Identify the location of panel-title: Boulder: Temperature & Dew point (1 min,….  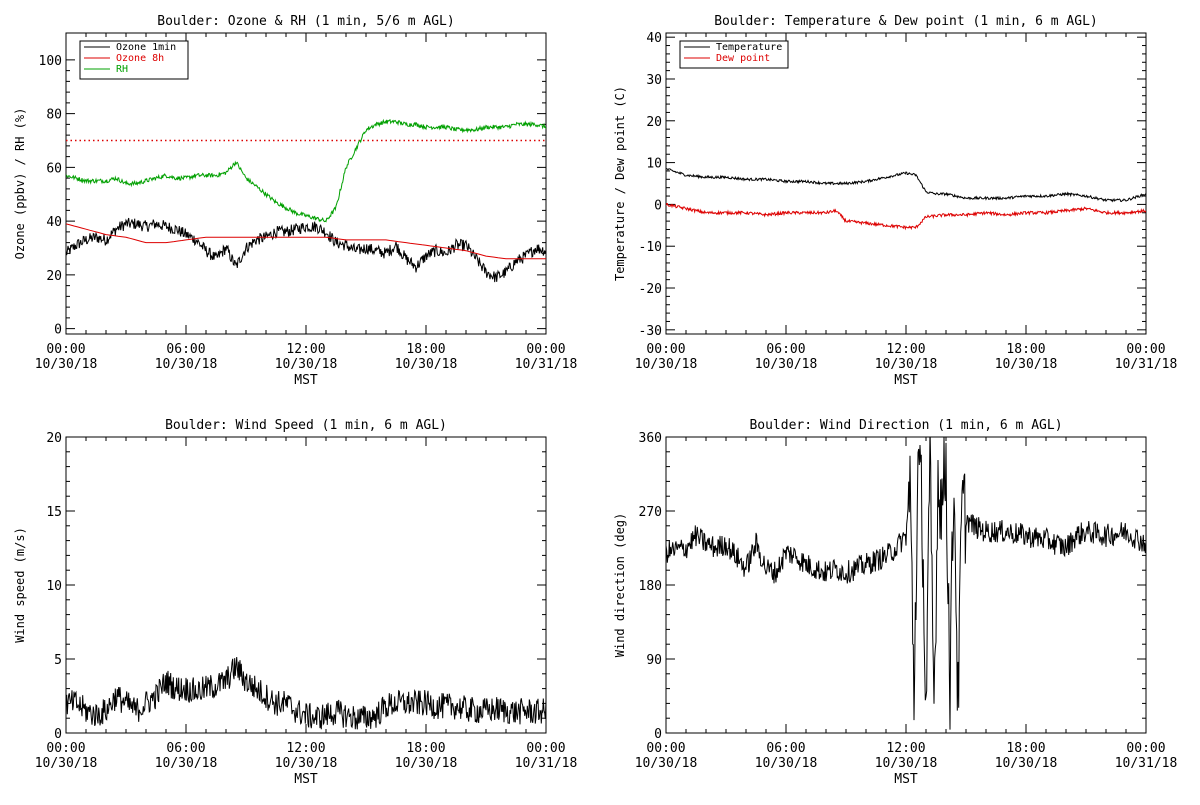
(906, 21).